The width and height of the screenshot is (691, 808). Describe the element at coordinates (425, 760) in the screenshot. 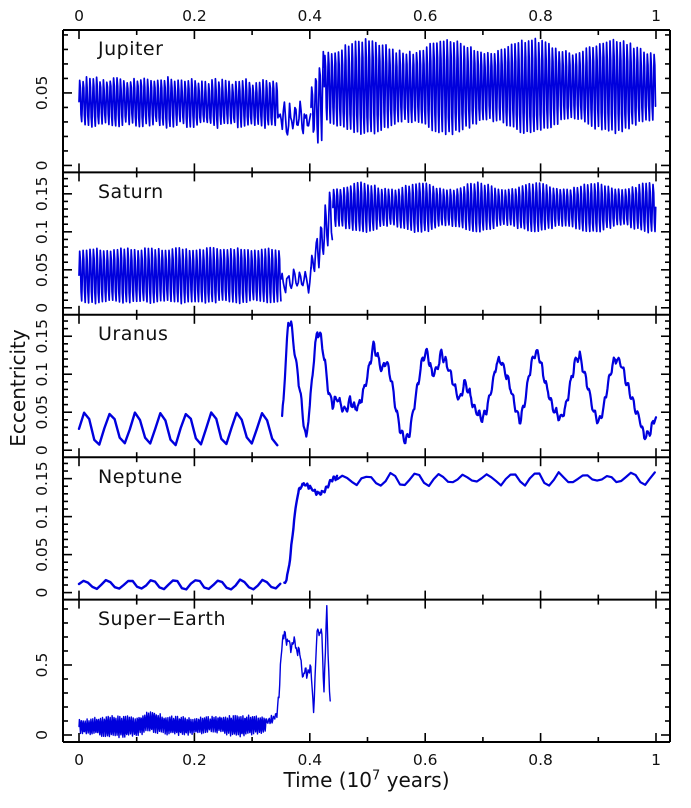

I see `x-tick-label-bottom: 0.6` at that location.